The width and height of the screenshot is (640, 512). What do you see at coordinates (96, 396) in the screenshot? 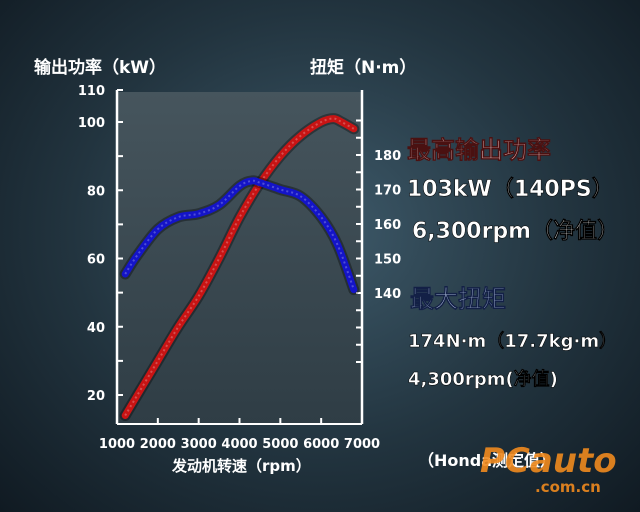
I see `y-left-tick-label: 20` at bounding box center [96, 396].